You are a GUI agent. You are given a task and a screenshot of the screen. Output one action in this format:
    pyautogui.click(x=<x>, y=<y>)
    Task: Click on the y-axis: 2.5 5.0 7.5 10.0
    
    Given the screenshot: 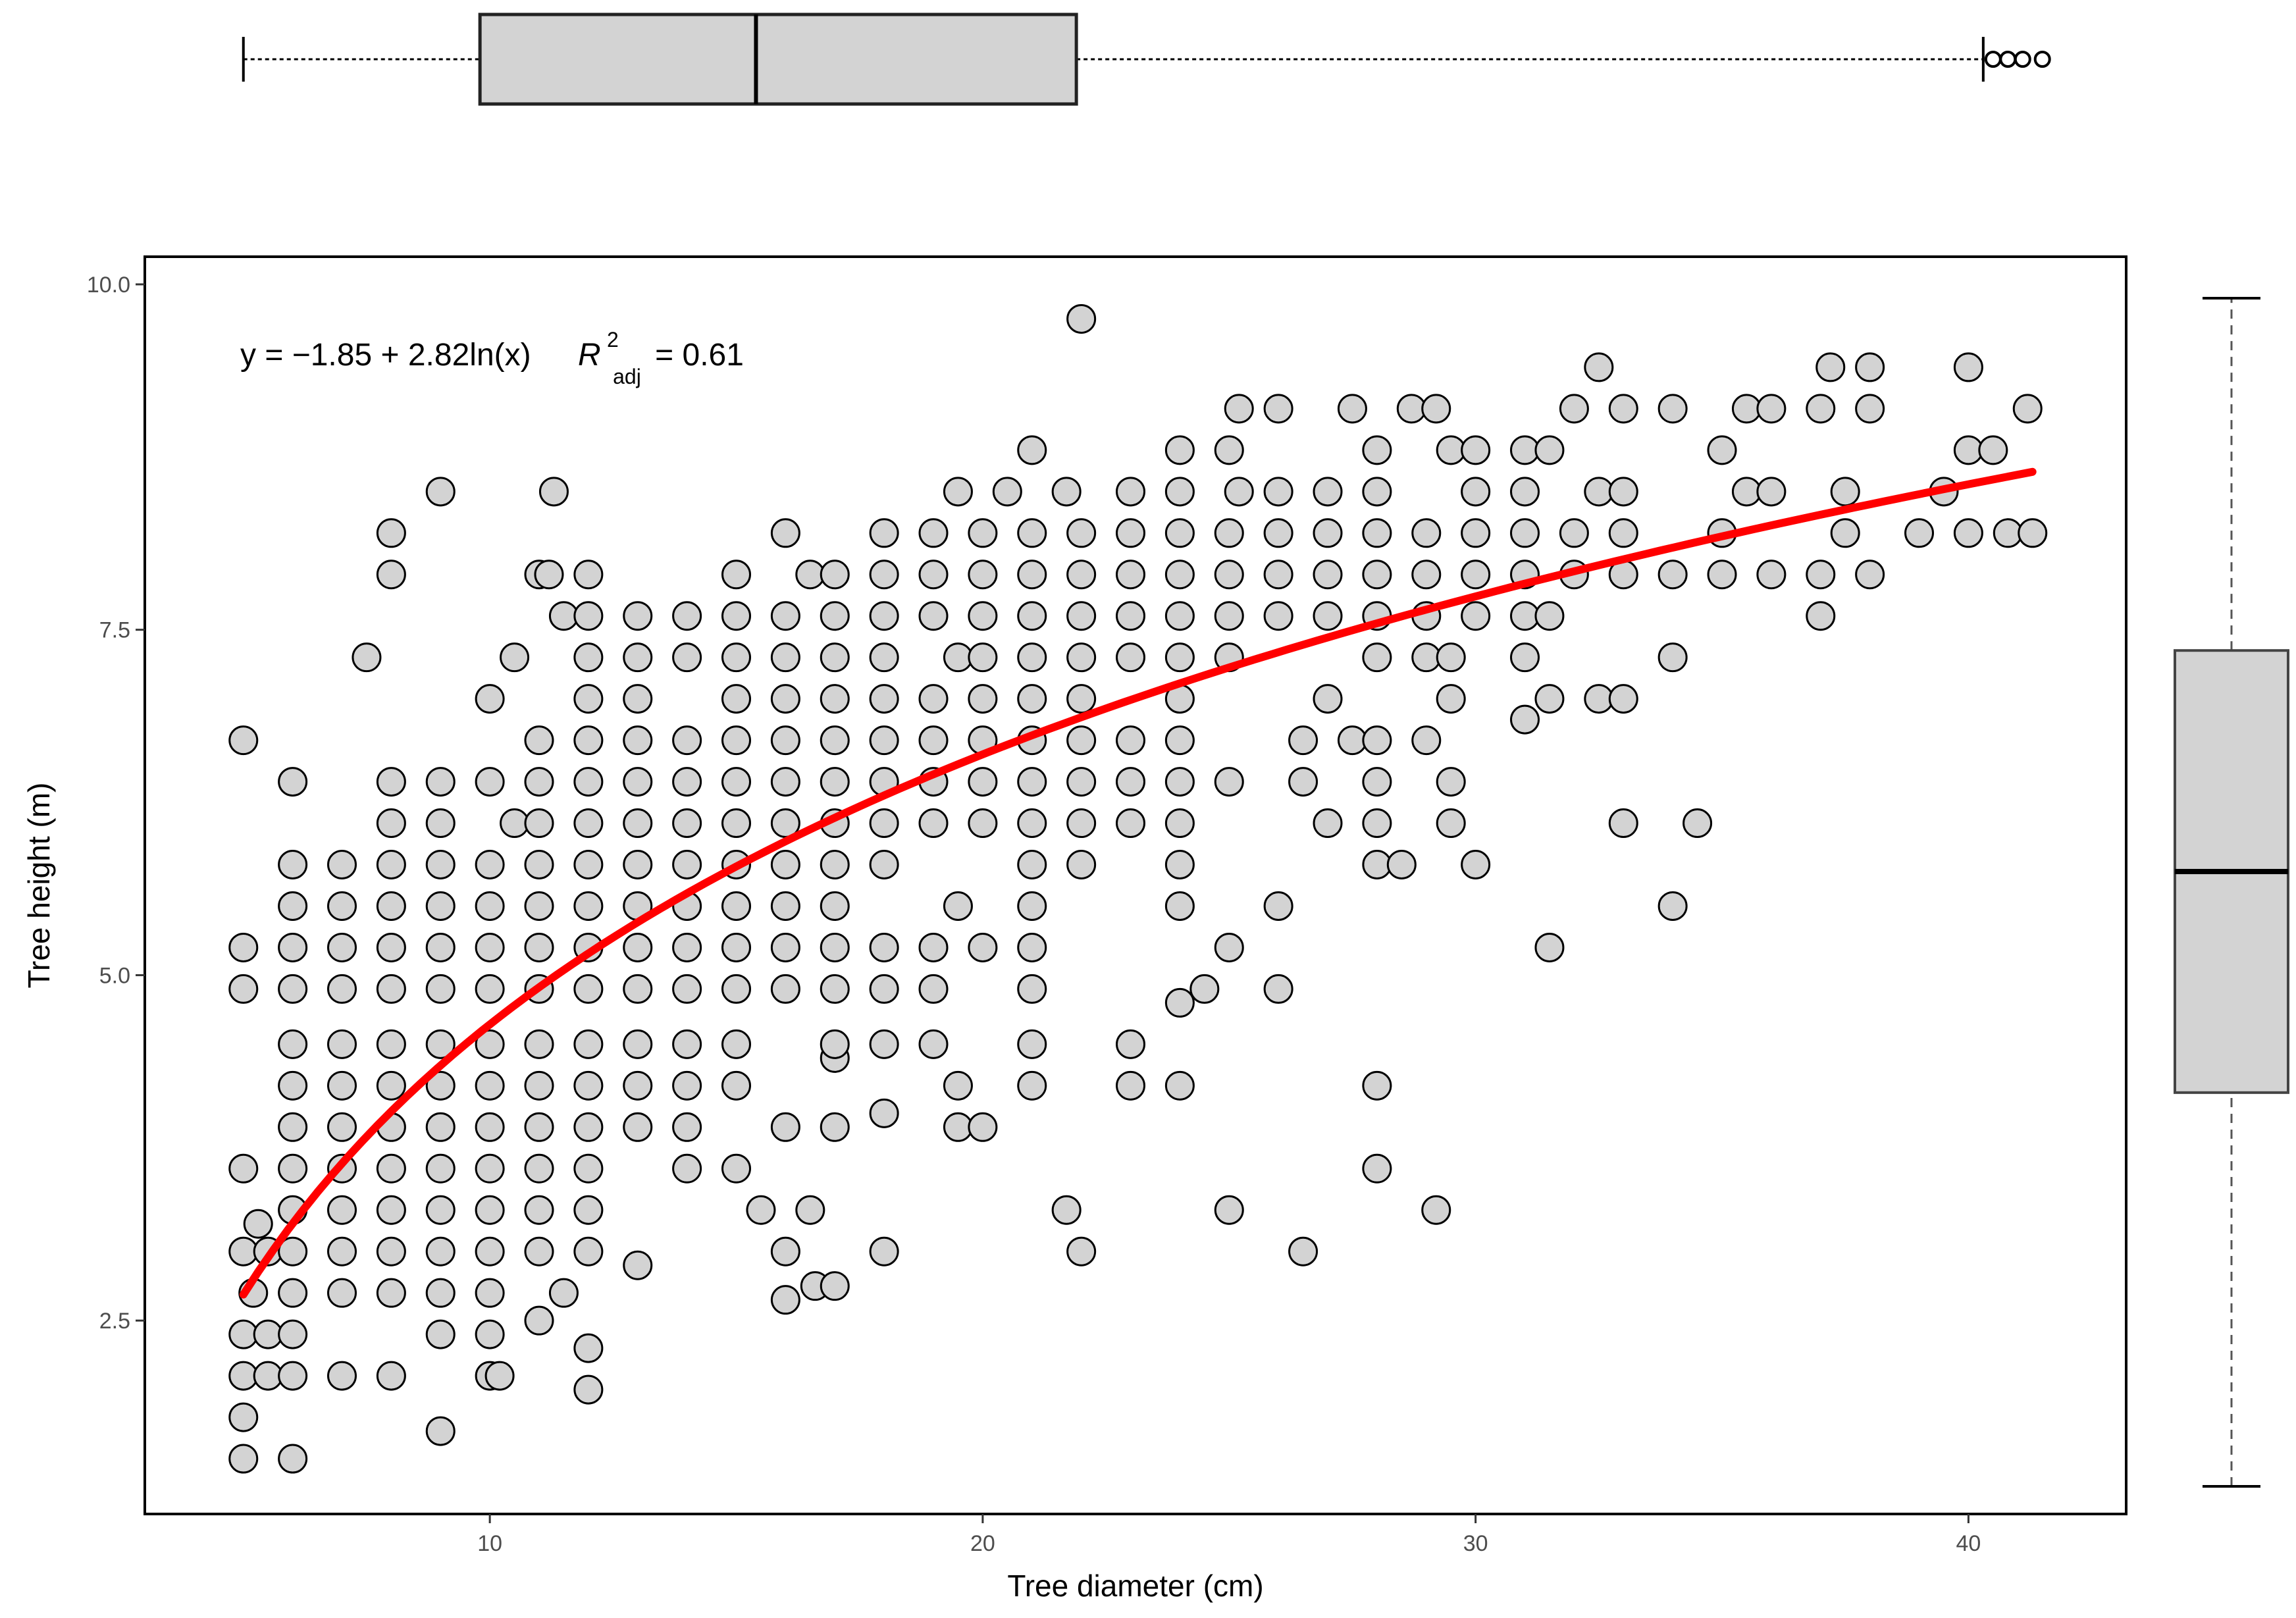 What is the action you would take?
    pyautogui.click(x=116, y=803)
    